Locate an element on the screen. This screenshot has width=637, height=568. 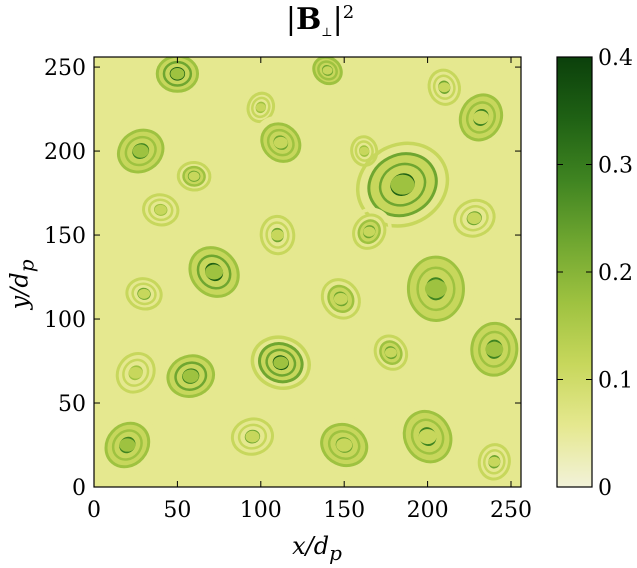
x-tick-label: 50 is located at coordinates (177, 510).